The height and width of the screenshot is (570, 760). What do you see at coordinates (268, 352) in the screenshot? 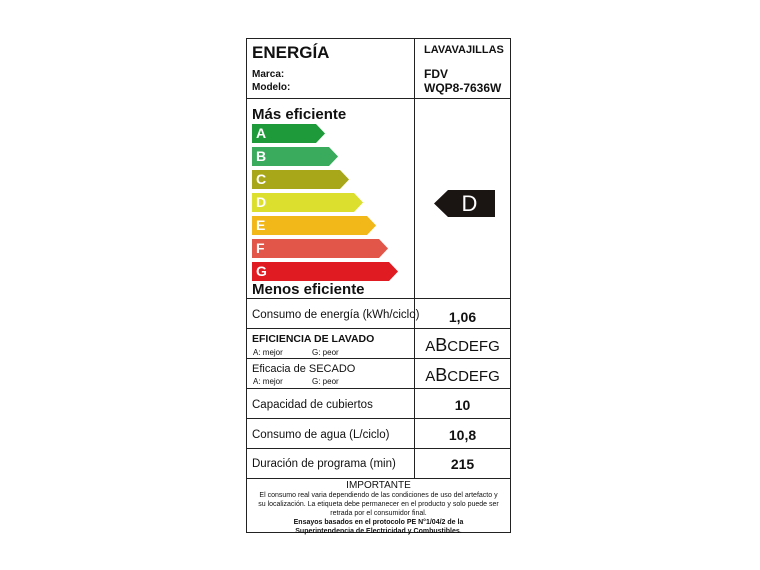
I see `washing-best: A: mejor` at bounding box center [268, 352].